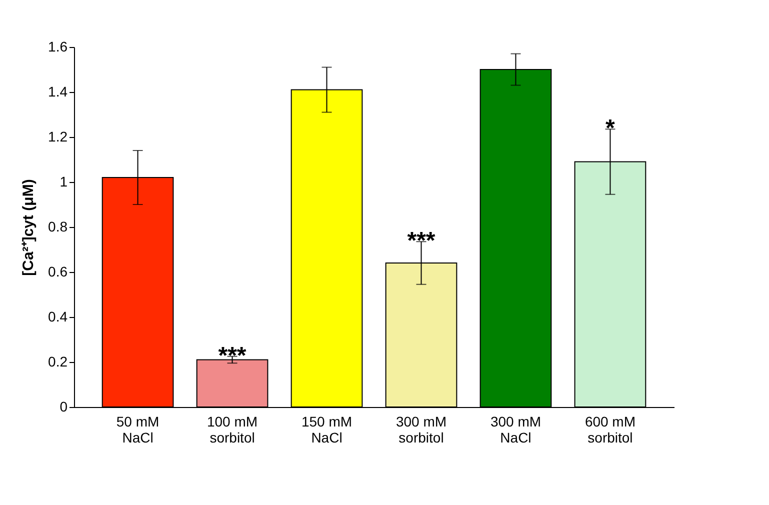 This screenshot has height=505, width=769. Describe the element at coordinates (64, 406) in the screenshot. I see `y-tick-label: 0` at that location.